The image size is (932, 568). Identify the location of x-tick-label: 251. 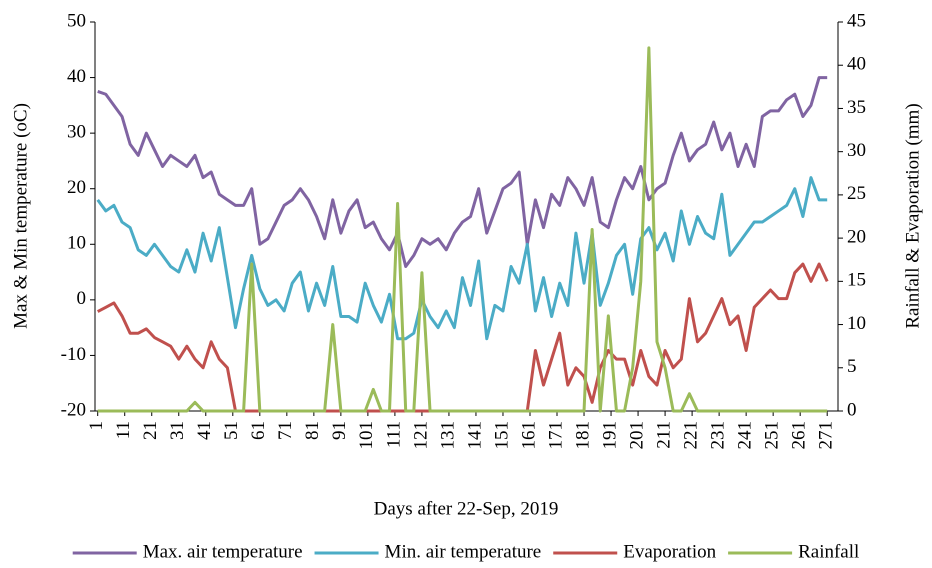
(772, 435).